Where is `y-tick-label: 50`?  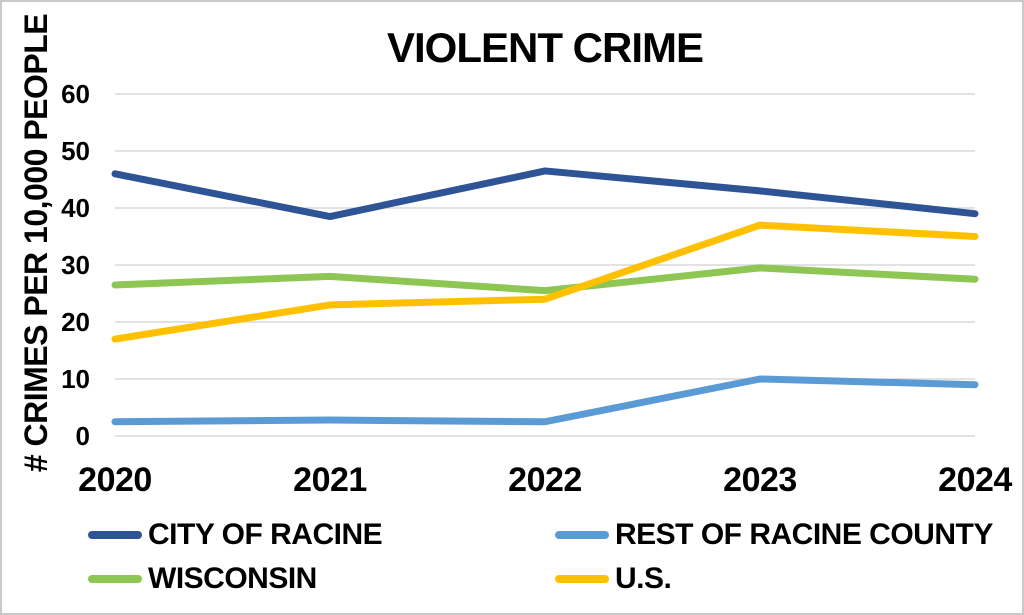 y-tick-label: 50 is located at coordinates (75, 151).